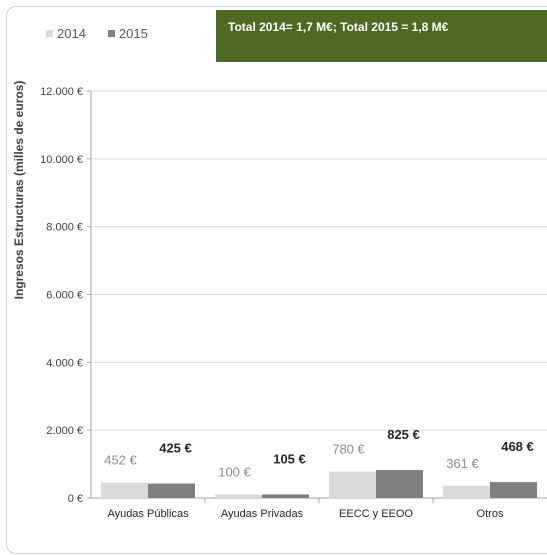 Image resolution: width=547 pixels, height=555 pixels. What do you see at coordinates (462, 463) in the screenshot?
I see `data-label-2014: 361 €` at bounding box center [462, 463].